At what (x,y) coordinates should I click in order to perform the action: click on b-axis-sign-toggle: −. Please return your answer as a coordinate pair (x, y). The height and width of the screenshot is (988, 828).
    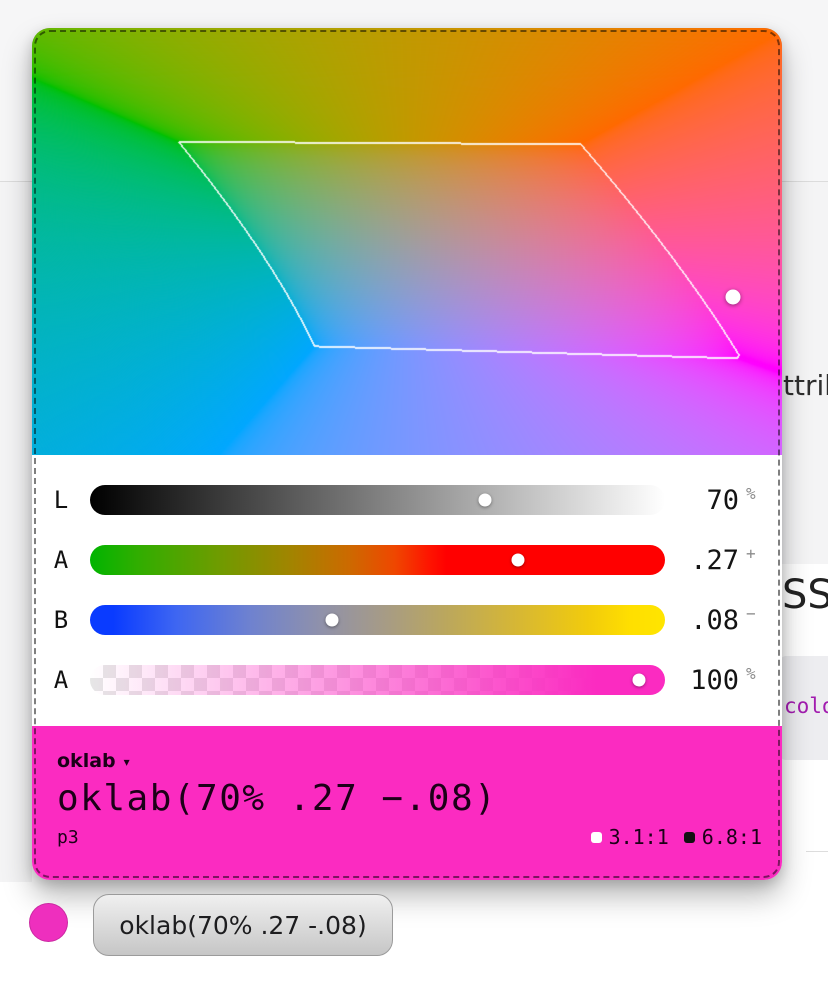
    Looking at the image, I should click on (751, 613).